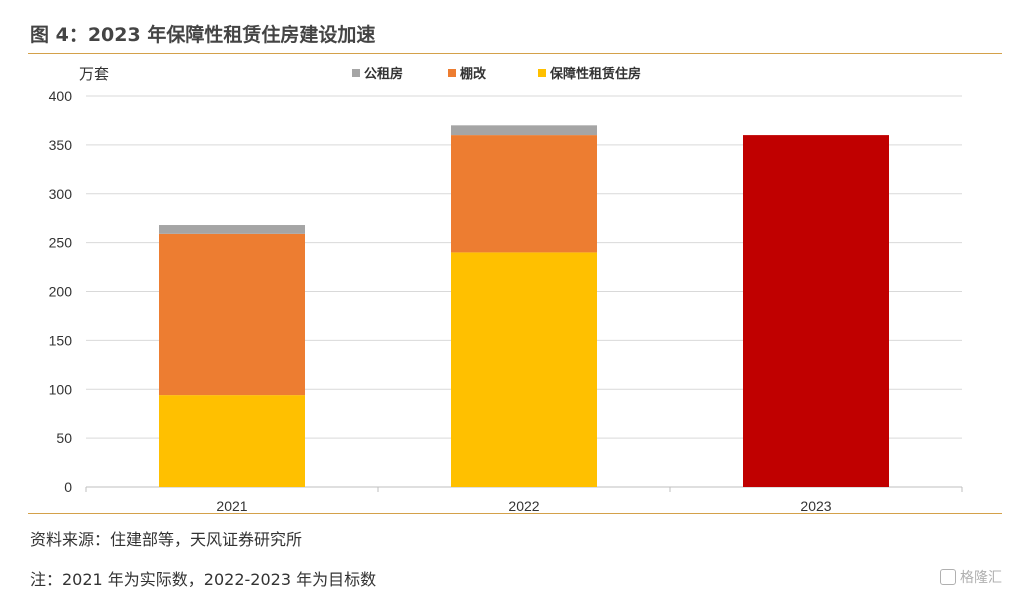  What do you see at coordinates (981, 578) in the screenshot?
I see `watermark-text: 格隆汇` at bounding box center [981, 578].